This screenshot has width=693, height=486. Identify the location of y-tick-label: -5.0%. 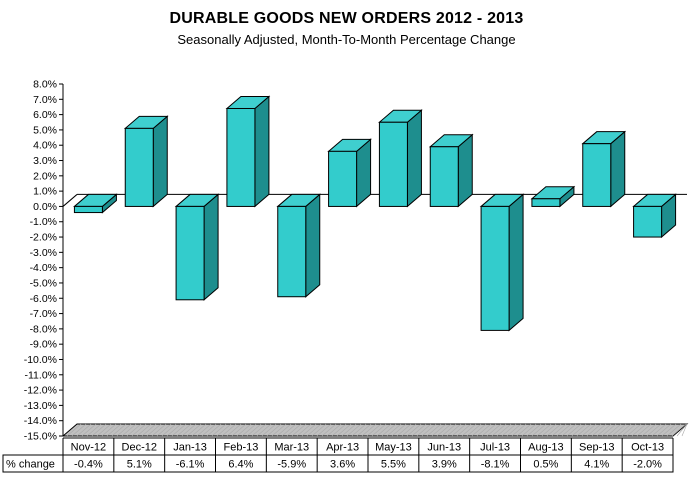
(43, 283).